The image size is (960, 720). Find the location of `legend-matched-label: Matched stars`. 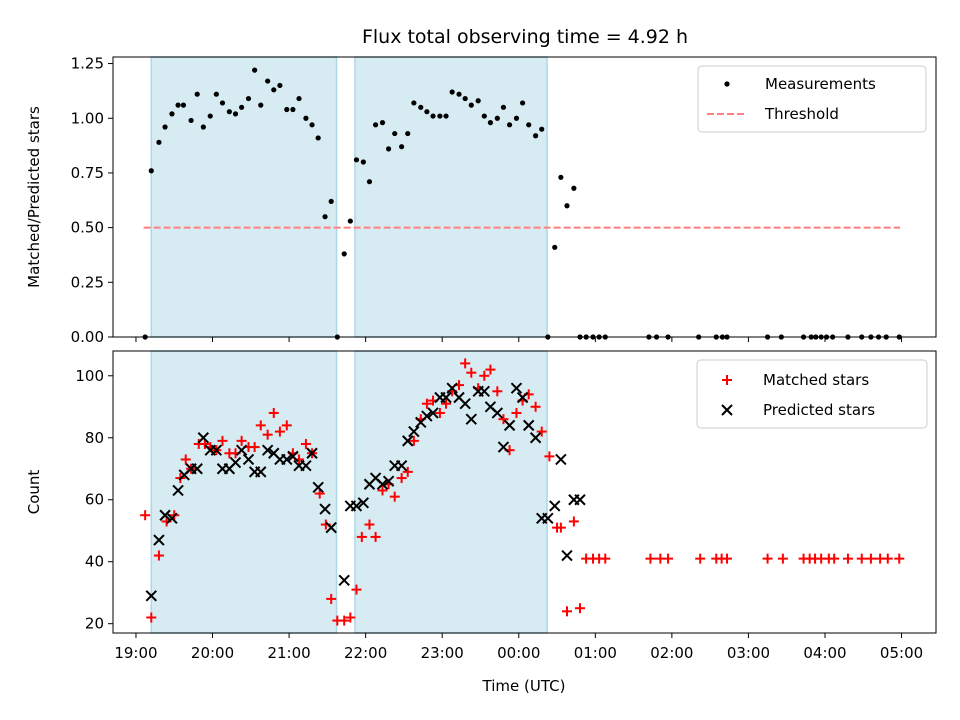

legend-matched-label: Matched stars is located at coordinates (816, 380).